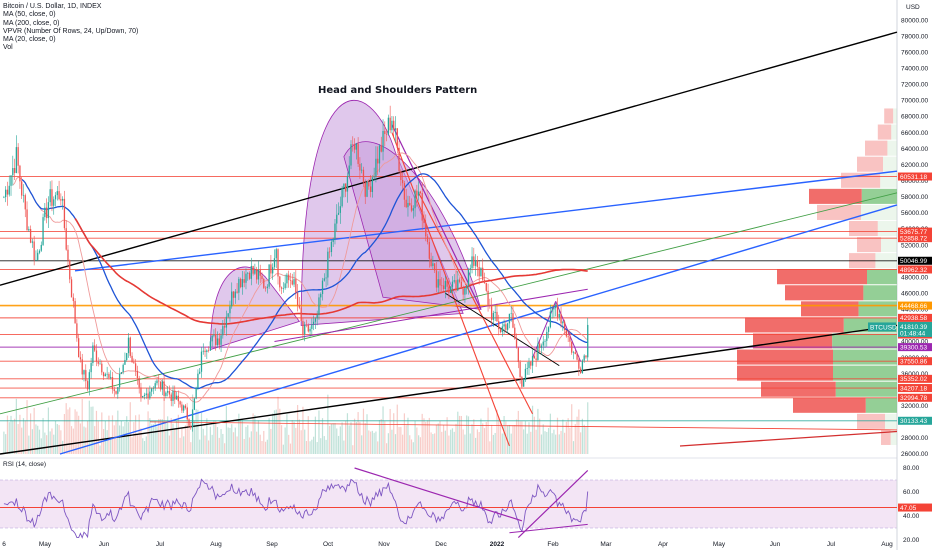 Image resolution: width=932 pixels, height=550 pixels. I want to click on price-badge-label: 44468.66, so click(913, 306).